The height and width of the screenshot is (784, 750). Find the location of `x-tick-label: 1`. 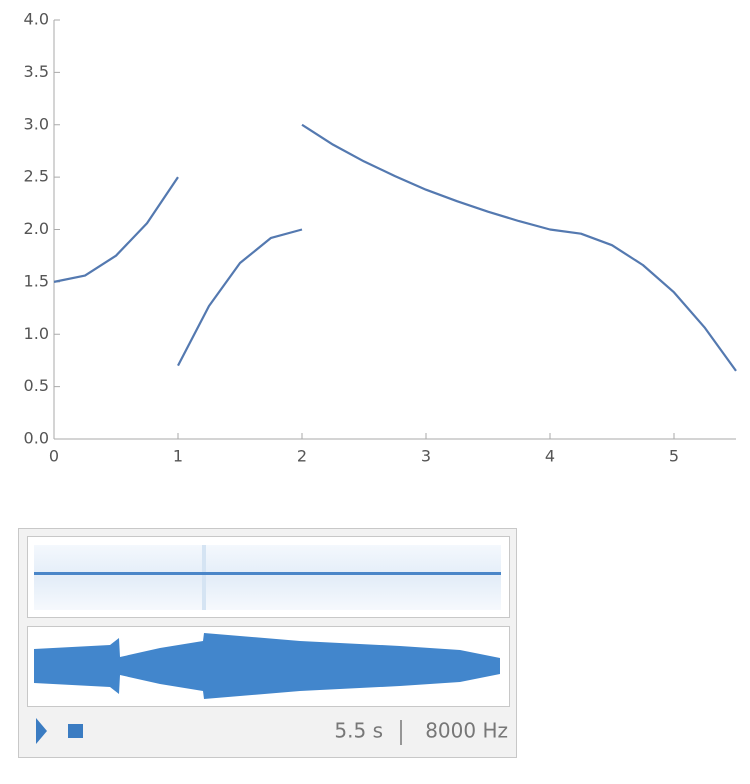

x-tick-label: 1 is located at coordinates (178, 456).